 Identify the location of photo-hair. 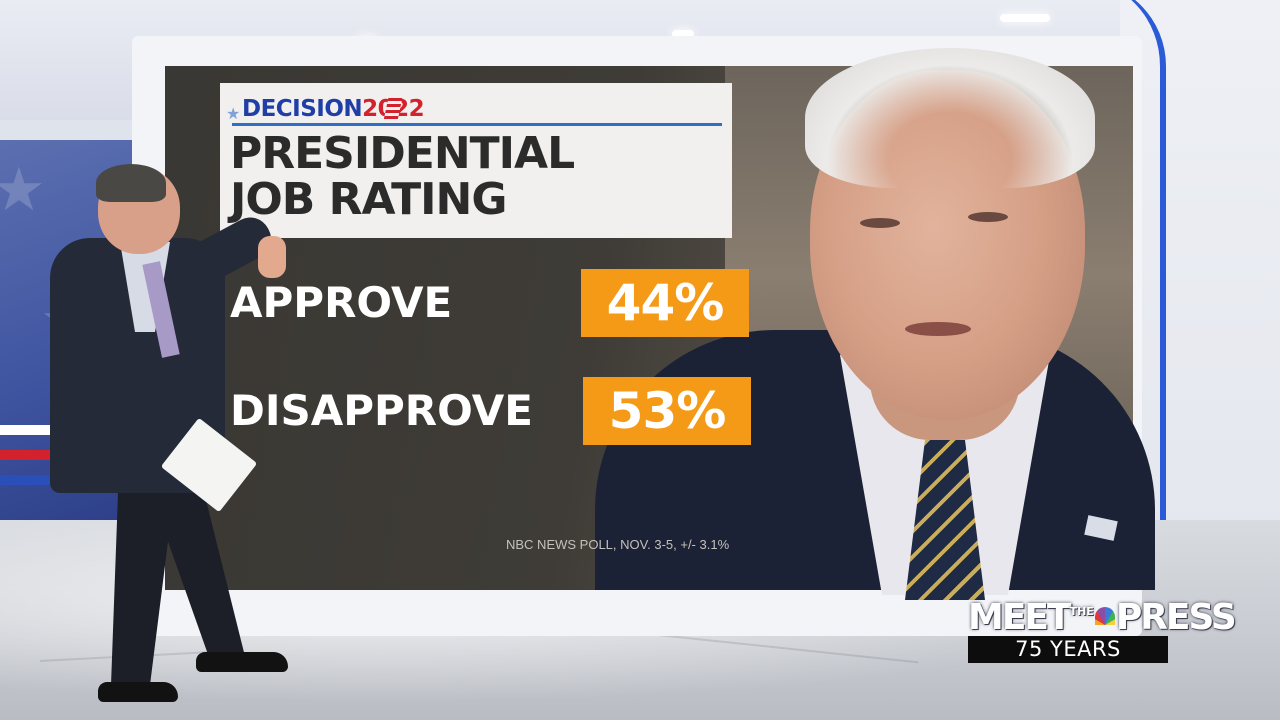
(950, 118).